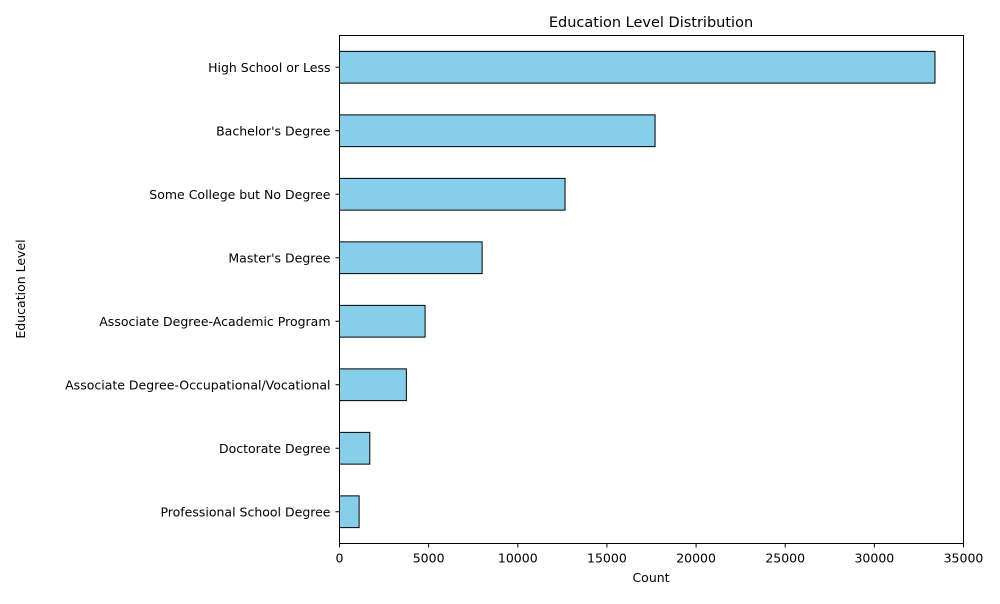  Describe the element at coordinates (214, 321) in the screenshot. I see `y-tick-label: Associate Degree-Academic Program` at that location.